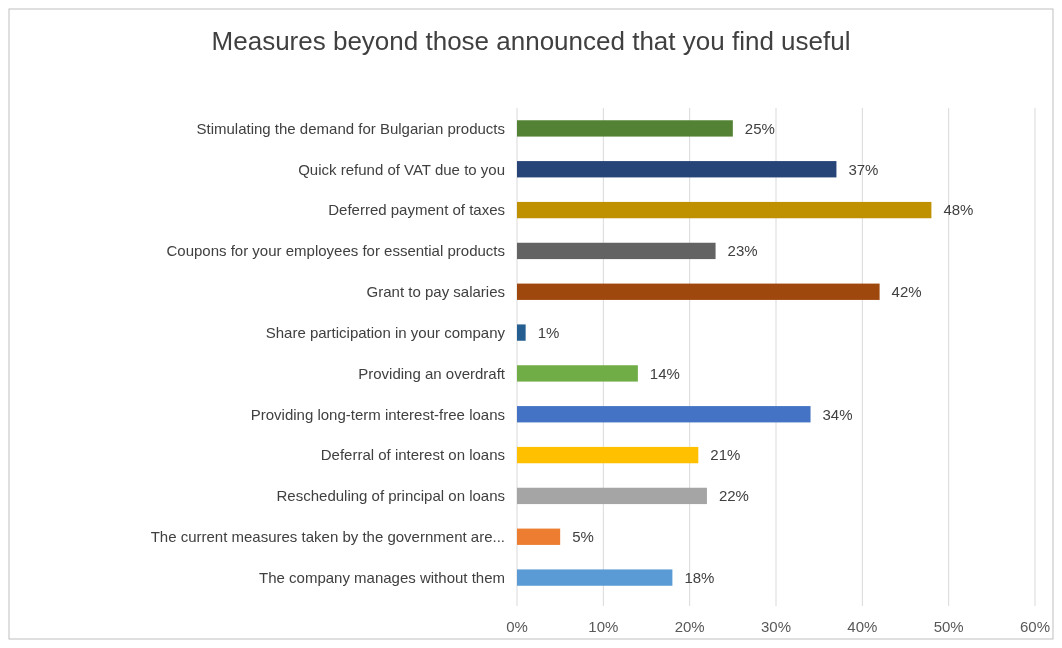 The image size is (1062, 648). What do you see at coordinates (664, 373) in the screenshot?
I see `data-label: 14%` at bounding box center [664, 373].